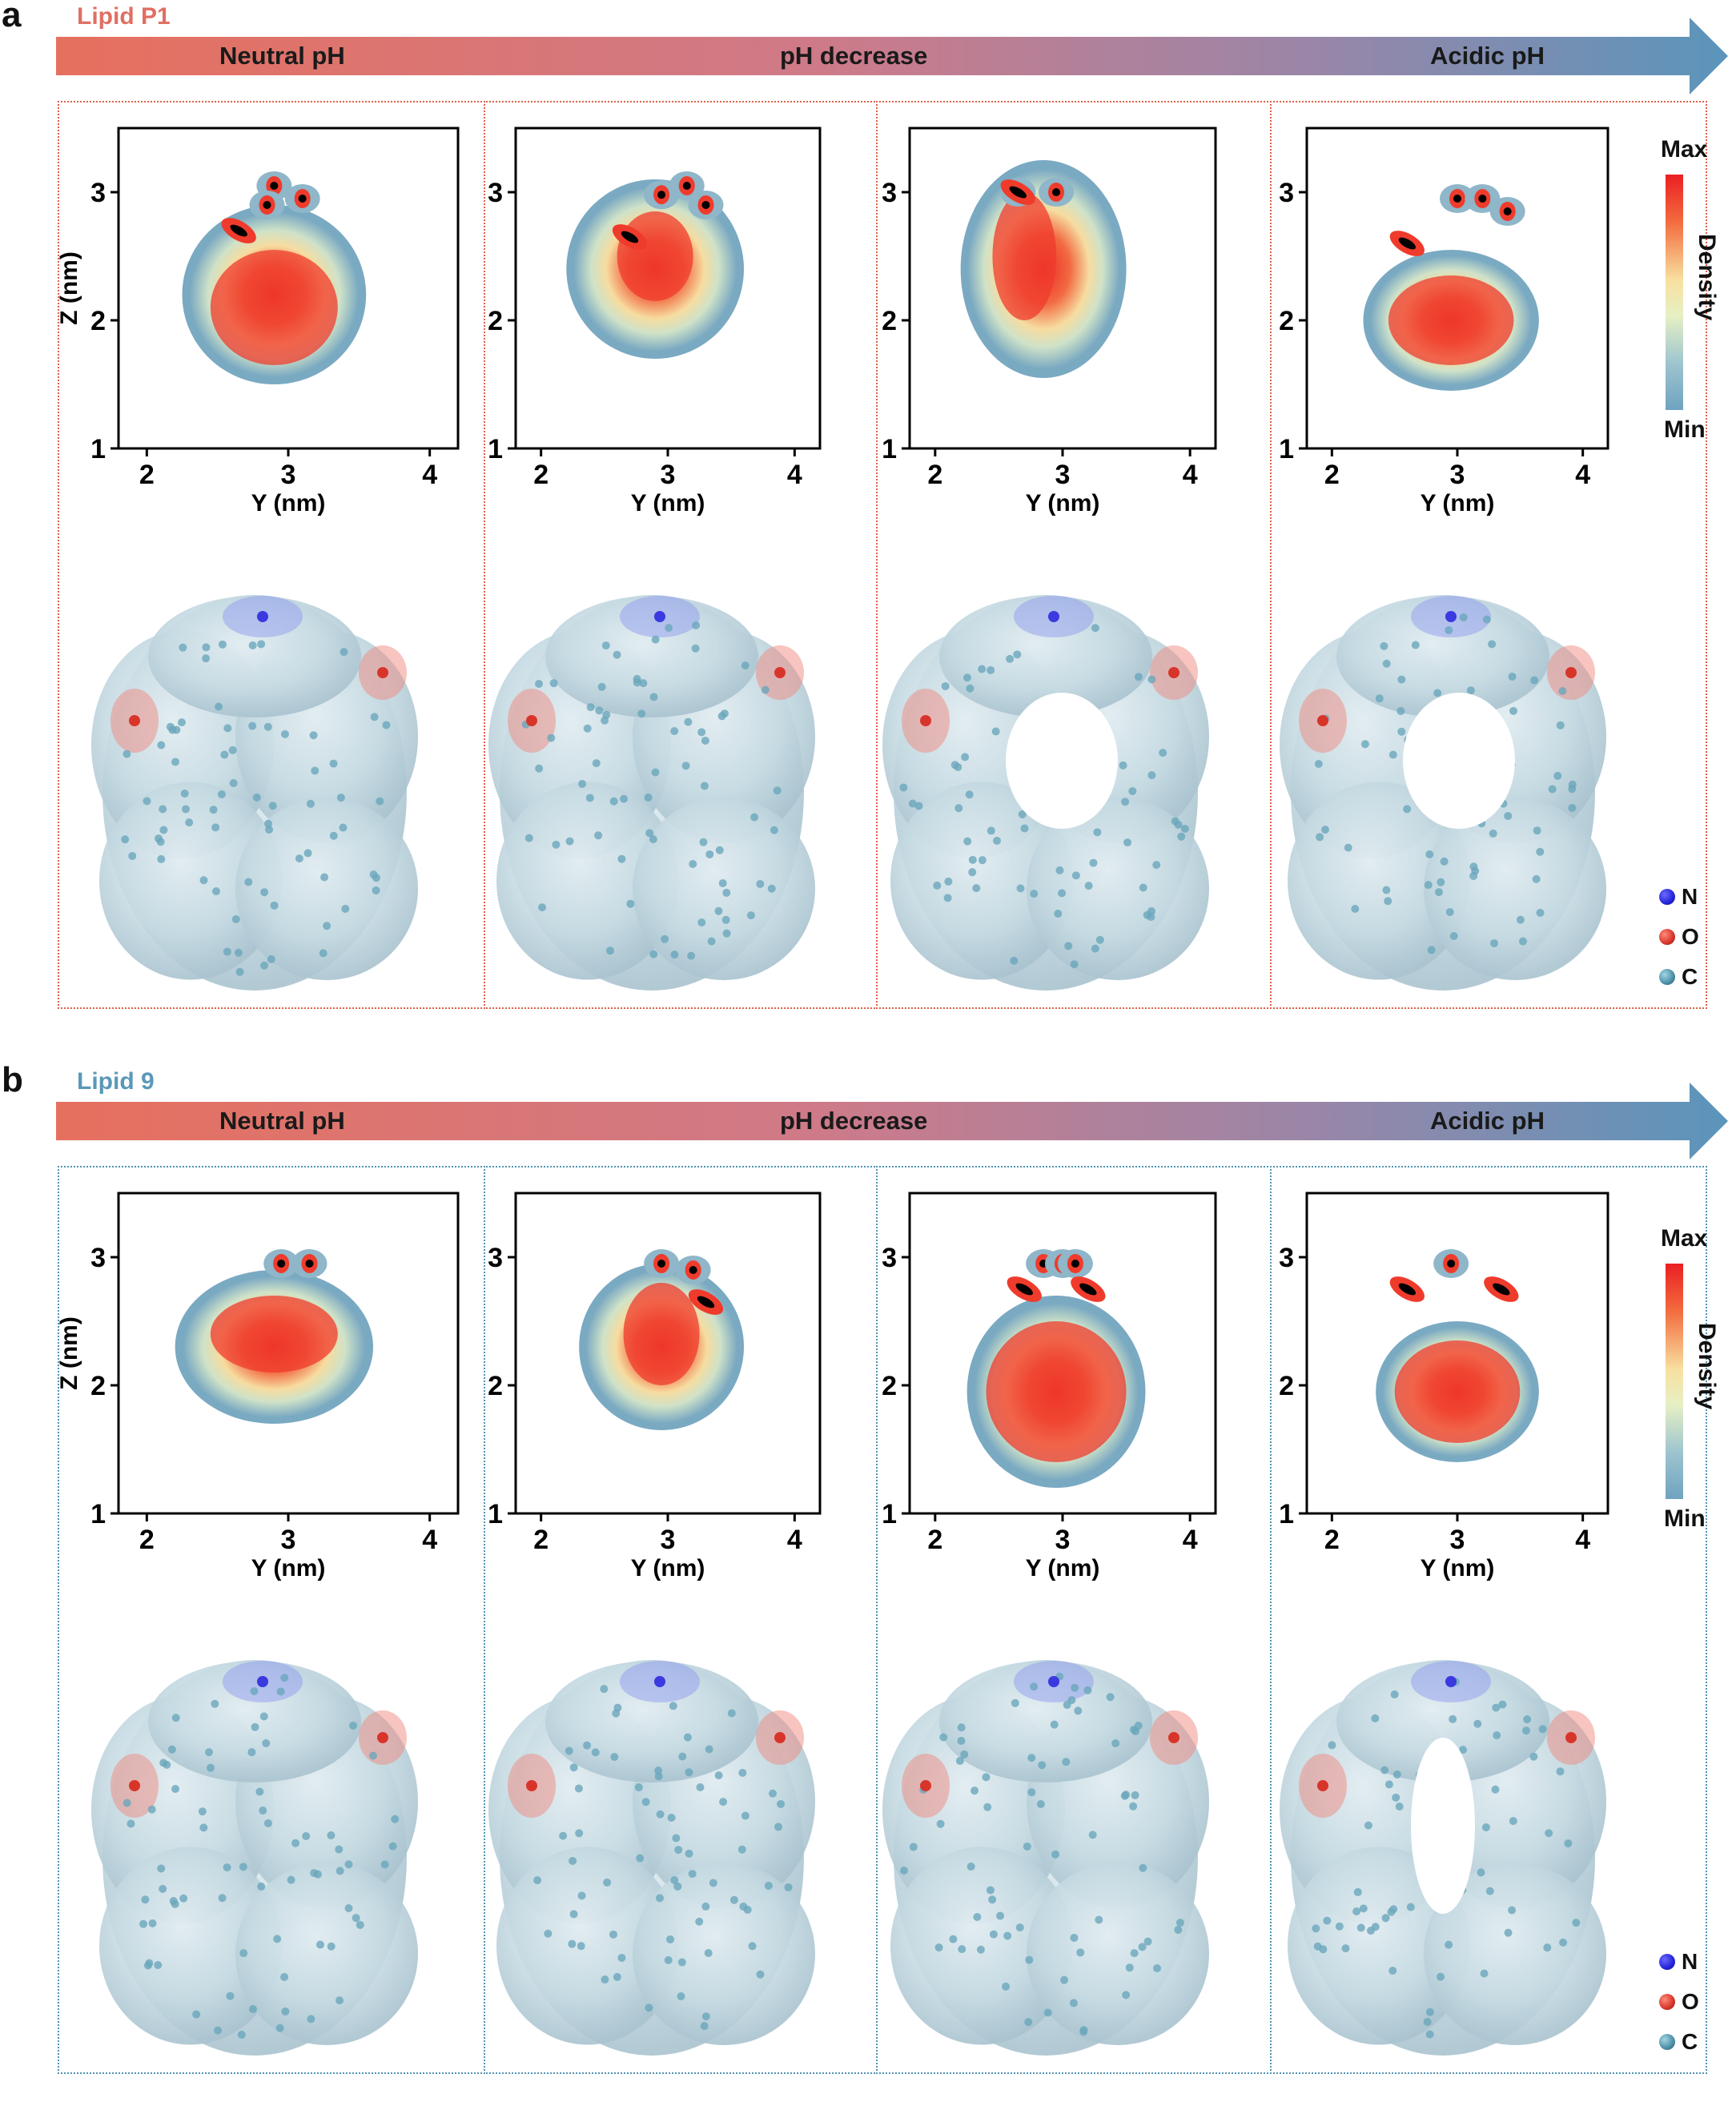 Image resolution: width=1736 pixels, height=2114 pixels. Describe the element at coordinates (1667, 897) in the screenshot. I see `nitrogen-atom-icon` at that location.